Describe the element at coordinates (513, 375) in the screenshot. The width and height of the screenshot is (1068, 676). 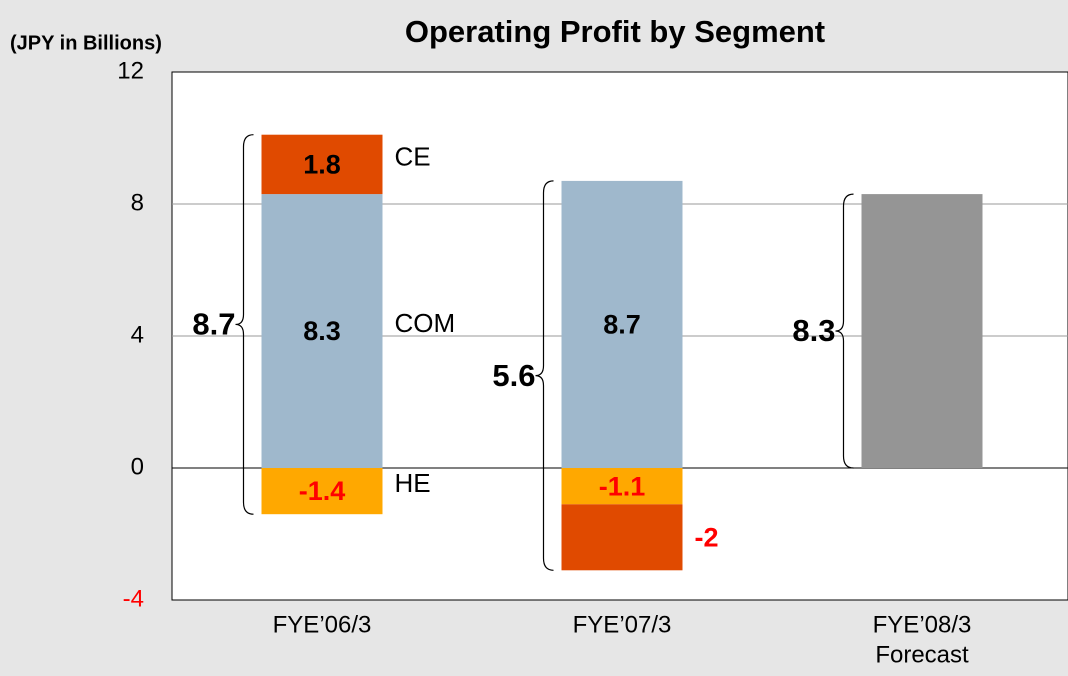
I see `total-label: 5.6` at that location.